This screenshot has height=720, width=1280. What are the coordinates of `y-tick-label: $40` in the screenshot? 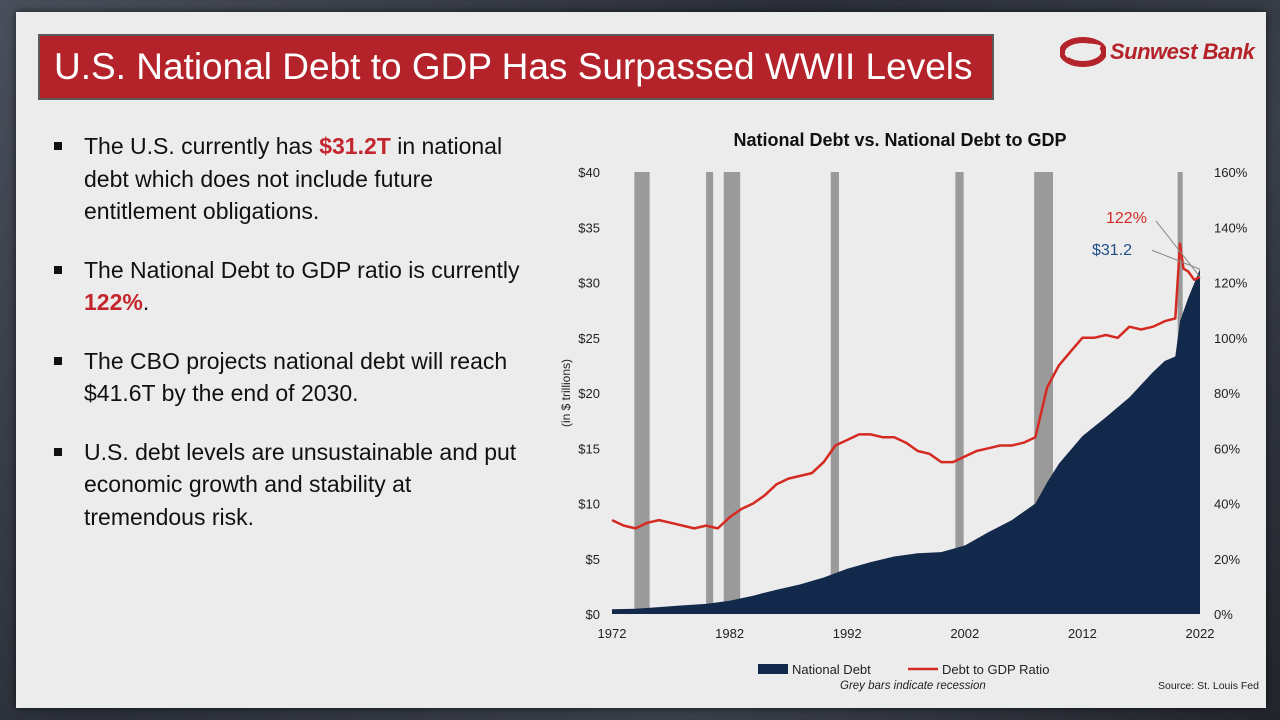 It's located at (589, 172).